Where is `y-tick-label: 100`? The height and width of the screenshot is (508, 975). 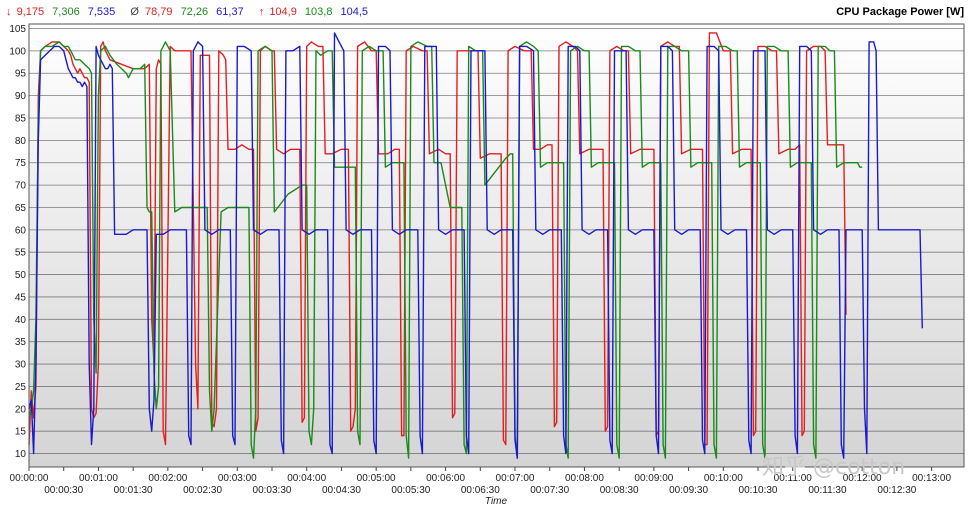
y-tick-label: 100 is located at coordinates (17, 51).